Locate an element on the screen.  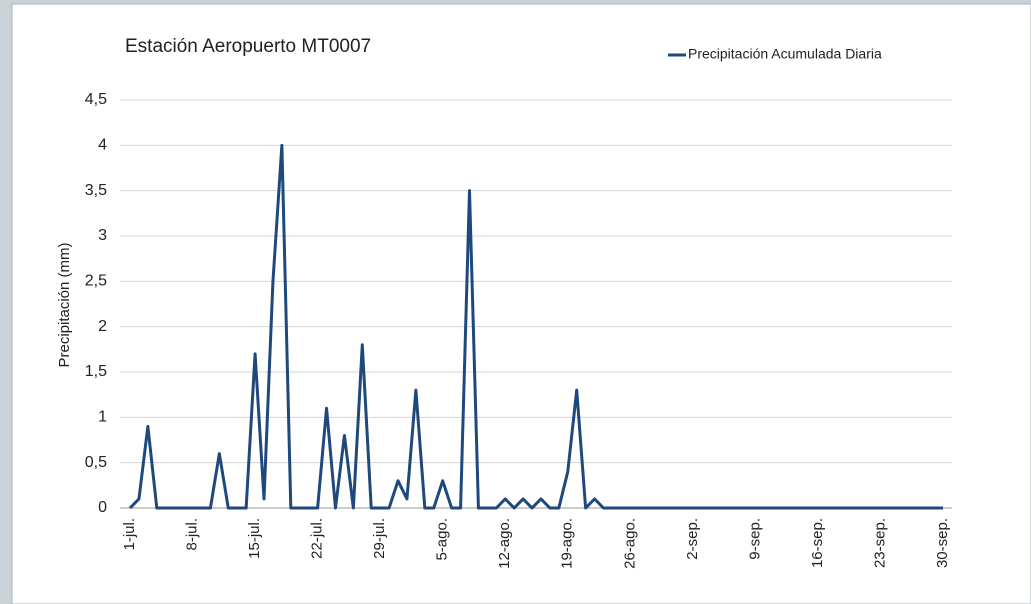
x-tick-label: 26-ago. is located at coordinates (629, 543).